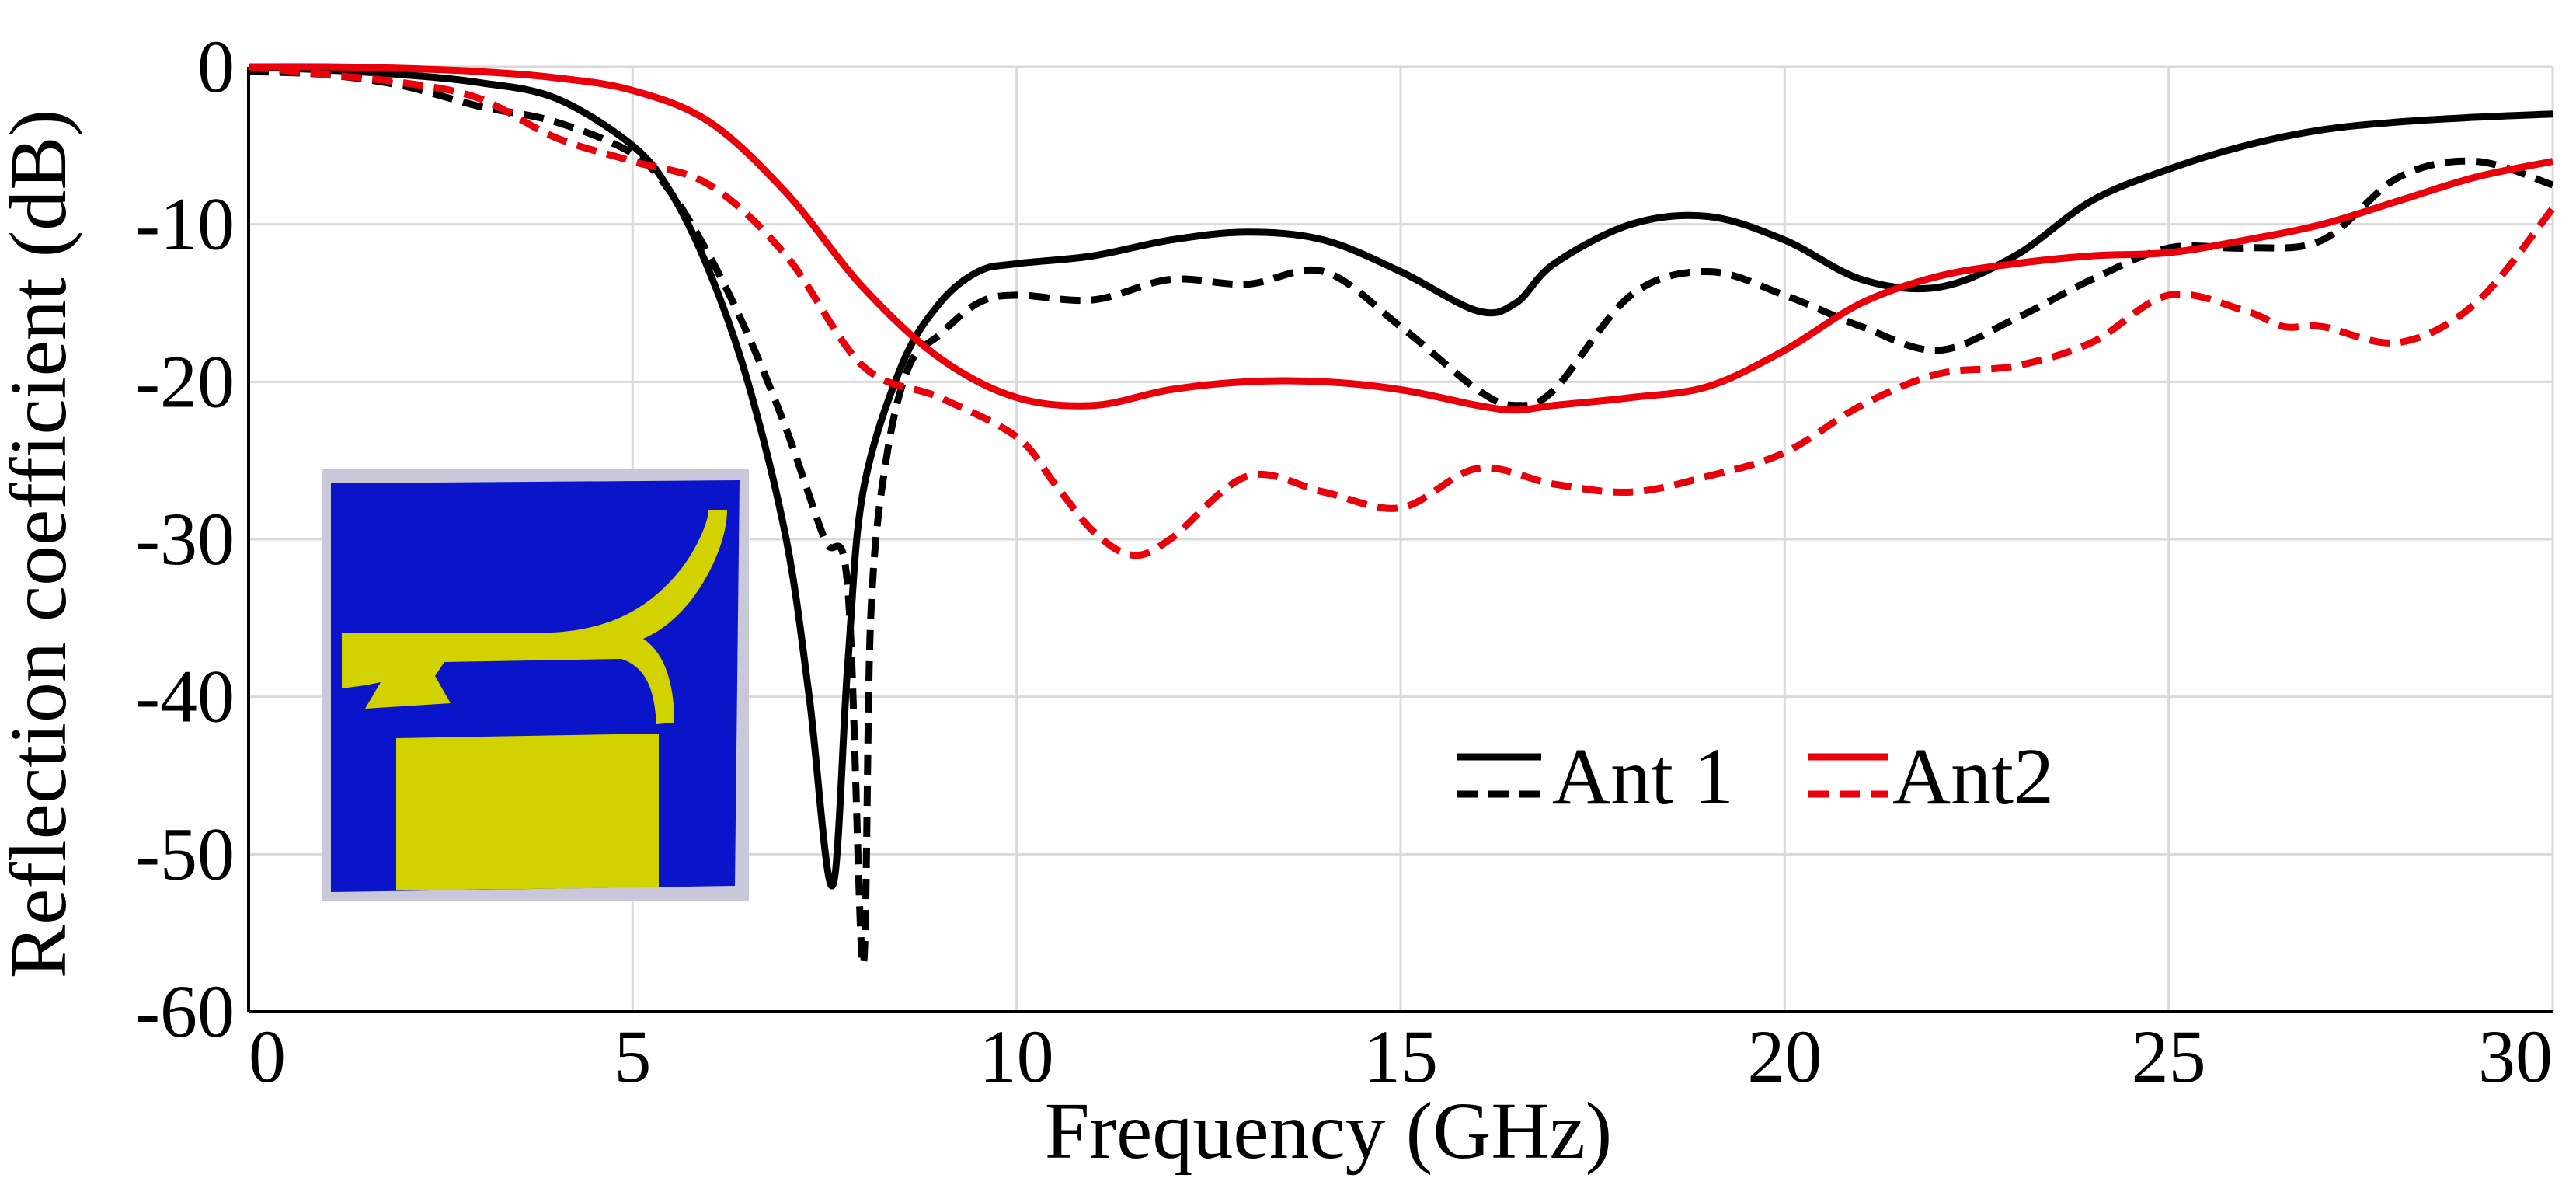 The height and width of the screenshot is (1185, 2576). I want to click on legend-label-ant2: Ant2, so click(1973, 776).